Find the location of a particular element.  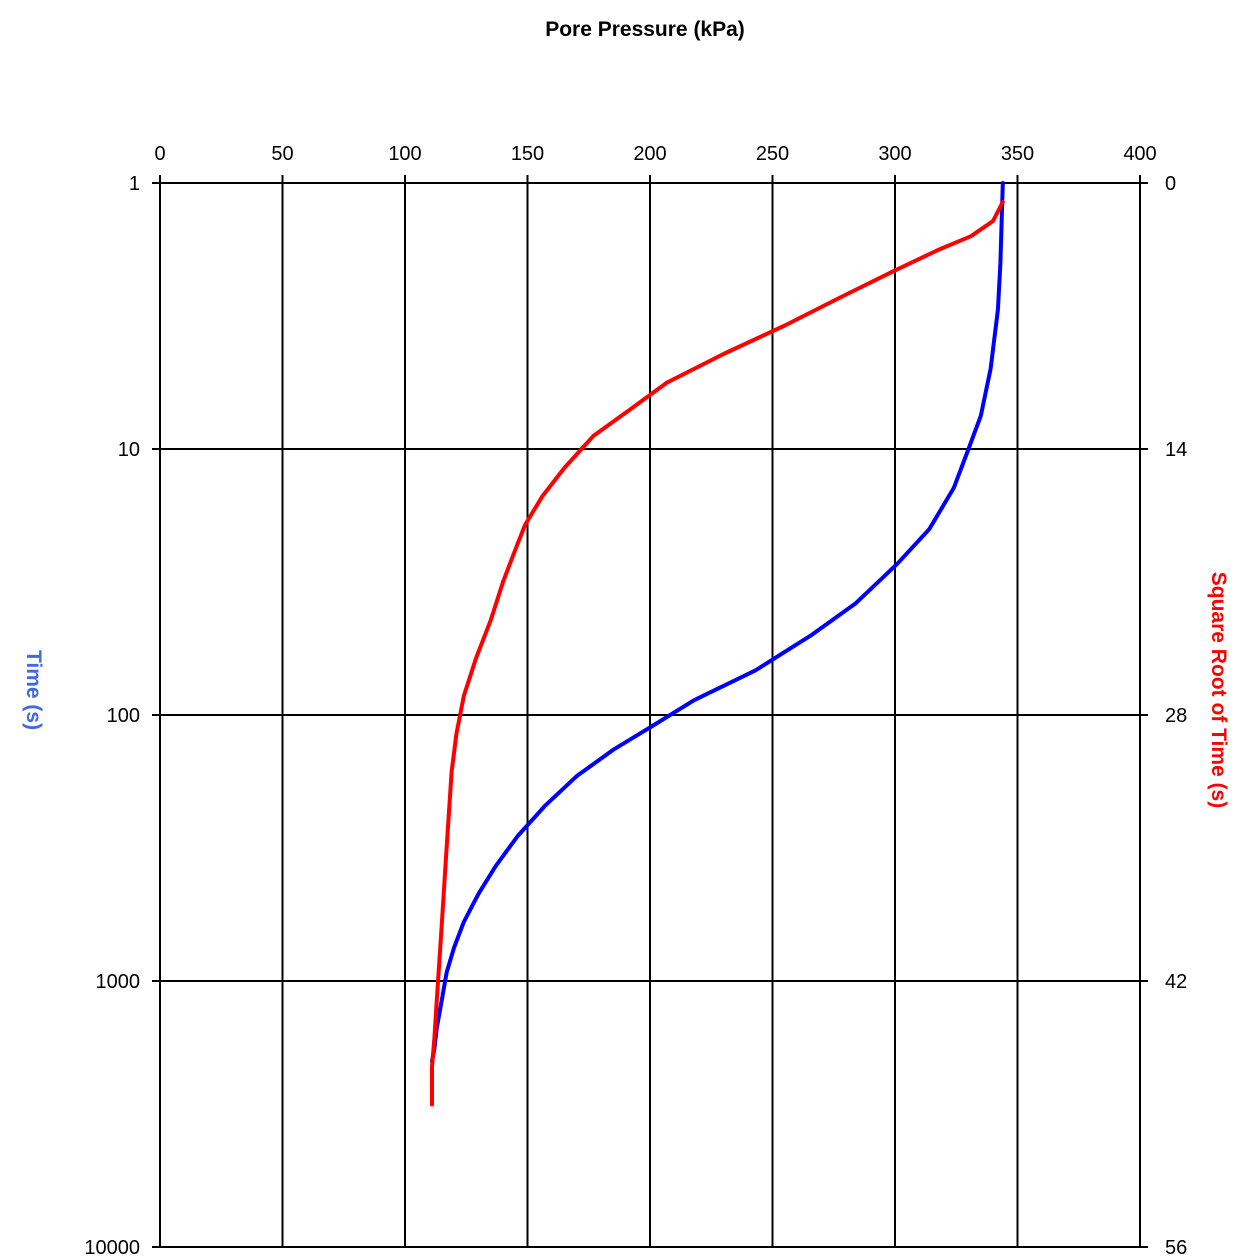

left-y-tick-label: 10 is located at coordinates (129, 450).